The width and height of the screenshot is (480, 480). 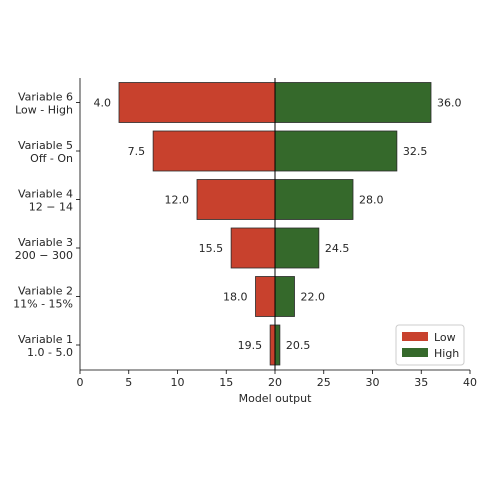 What do you see at coordinates (45, 152) in the screenshot?
I see `y-tick-label-5: Variable 5 Off - On` at bounding box center [45, 152].